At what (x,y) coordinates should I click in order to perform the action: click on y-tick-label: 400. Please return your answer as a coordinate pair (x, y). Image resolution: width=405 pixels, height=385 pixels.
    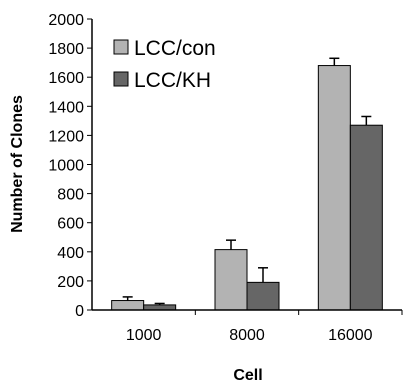
    Looking at the image, I should click on (70, 253).